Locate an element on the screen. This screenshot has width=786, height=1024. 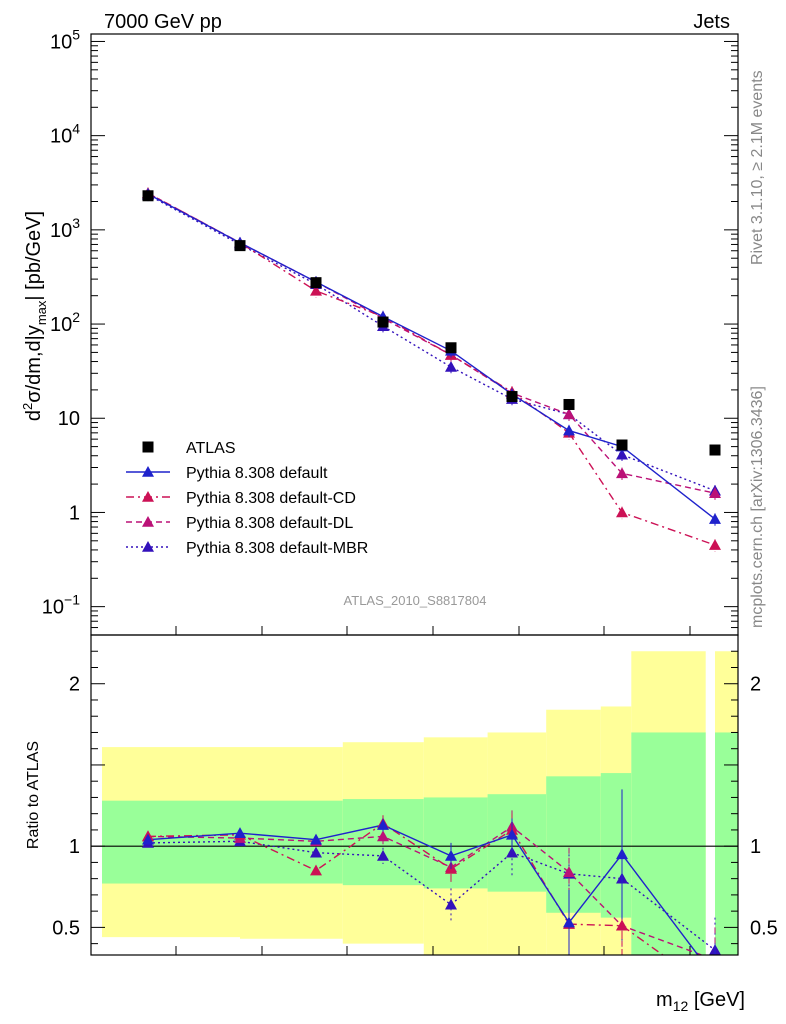
x-axis-label: m12 [GeV] is located at coordinates (700, 1001).